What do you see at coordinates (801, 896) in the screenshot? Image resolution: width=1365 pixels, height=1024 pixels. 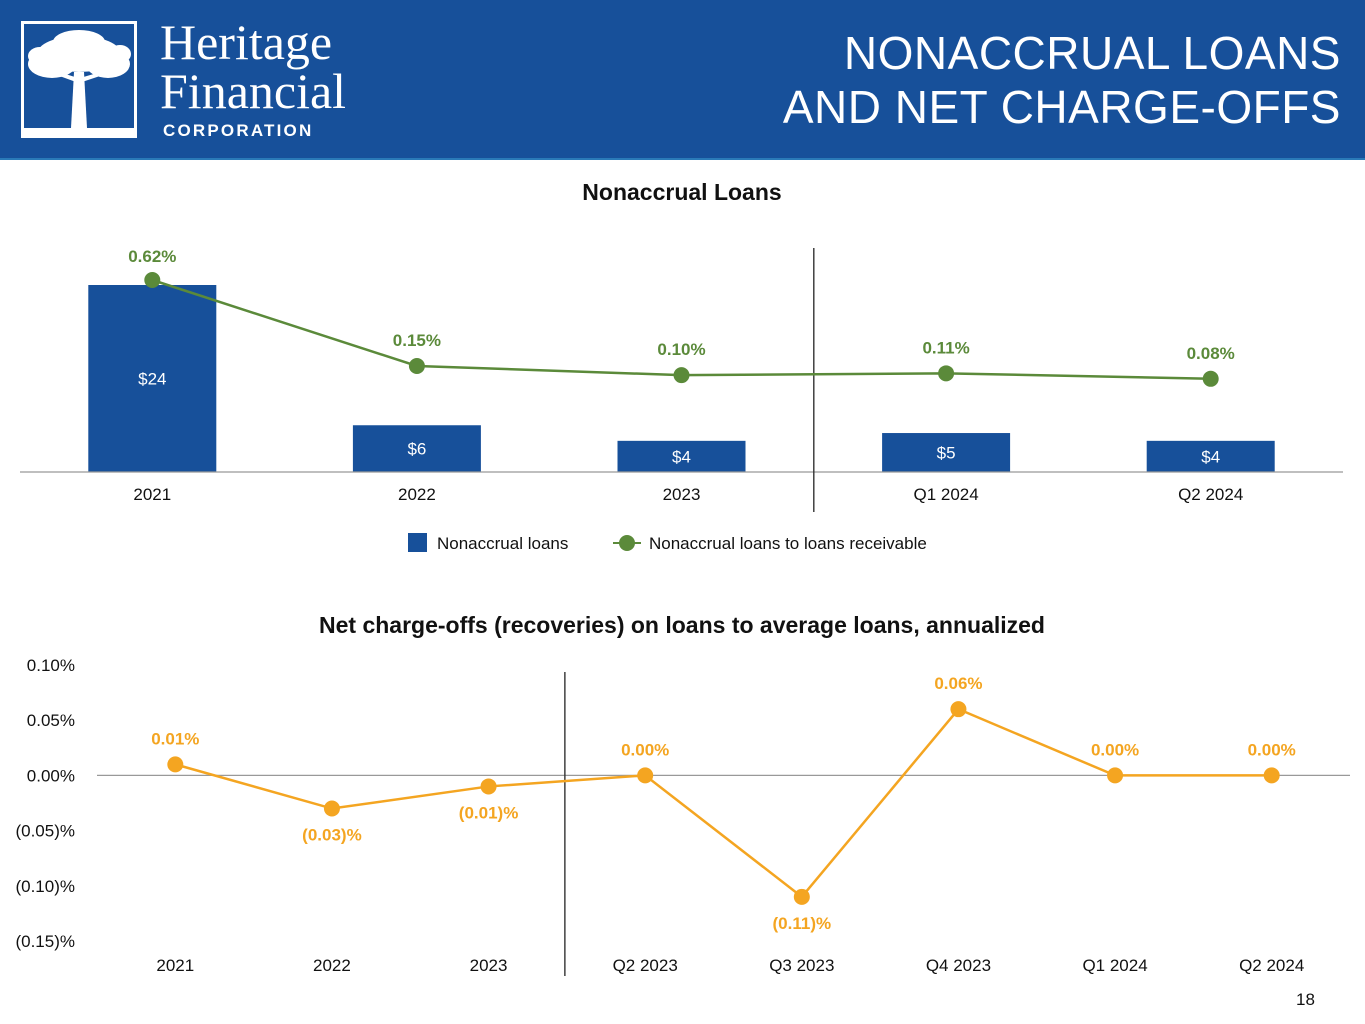 I see `nco-point-Q3 2023` at bounding box center [801, 896].